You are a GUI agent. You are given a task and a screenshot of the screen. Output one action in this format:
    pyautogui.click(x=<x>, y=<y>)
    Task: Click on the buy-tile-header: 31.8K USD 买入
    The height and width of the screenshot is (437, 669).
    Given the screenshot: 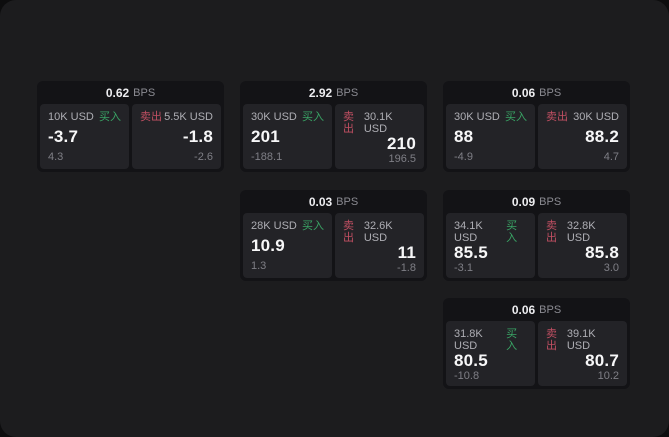 What is the action you would take?
    pyautogui.click(x=490, y=340)
    